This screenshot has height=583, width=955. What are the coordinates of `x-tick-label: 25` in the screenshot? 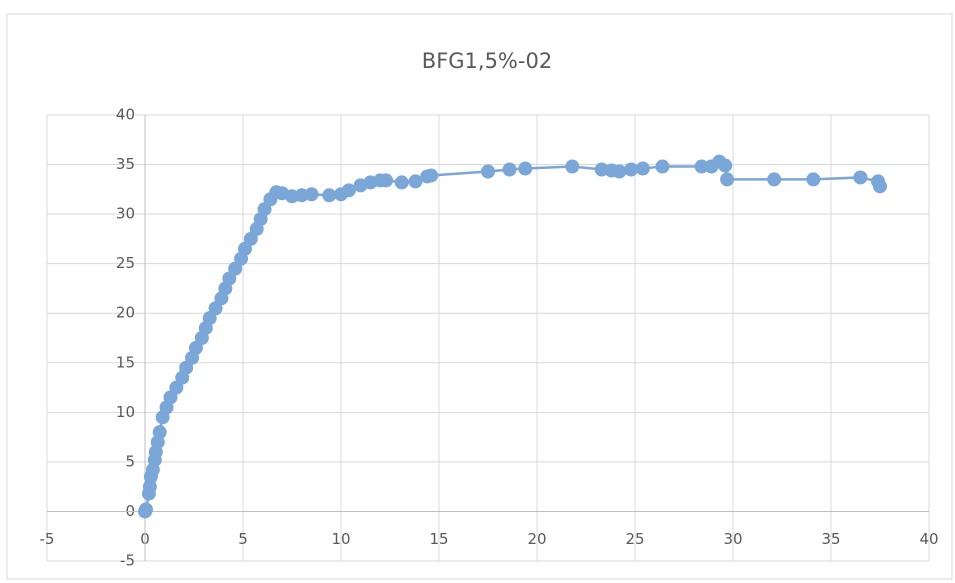 It's located at (634, 539).